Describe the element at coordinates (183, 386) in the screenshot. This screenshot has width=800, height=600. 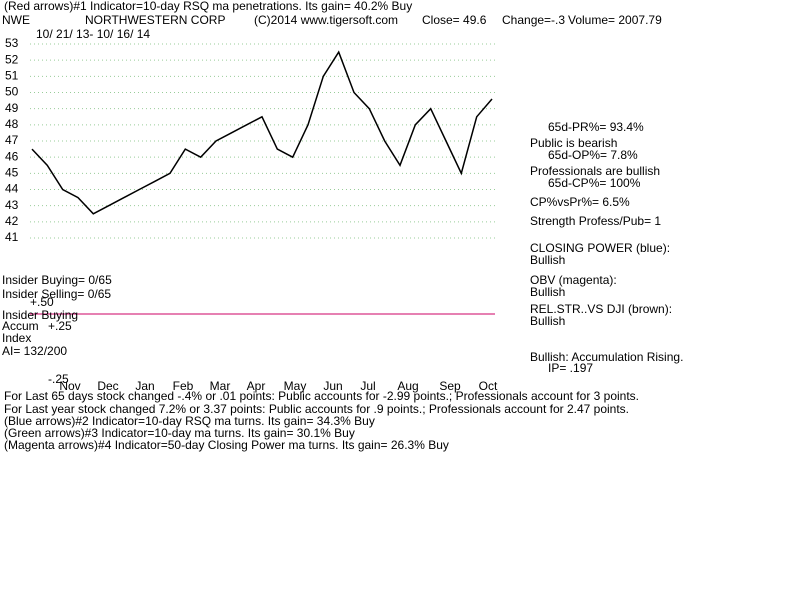
I see `x-tick-label: Feb` at that location.